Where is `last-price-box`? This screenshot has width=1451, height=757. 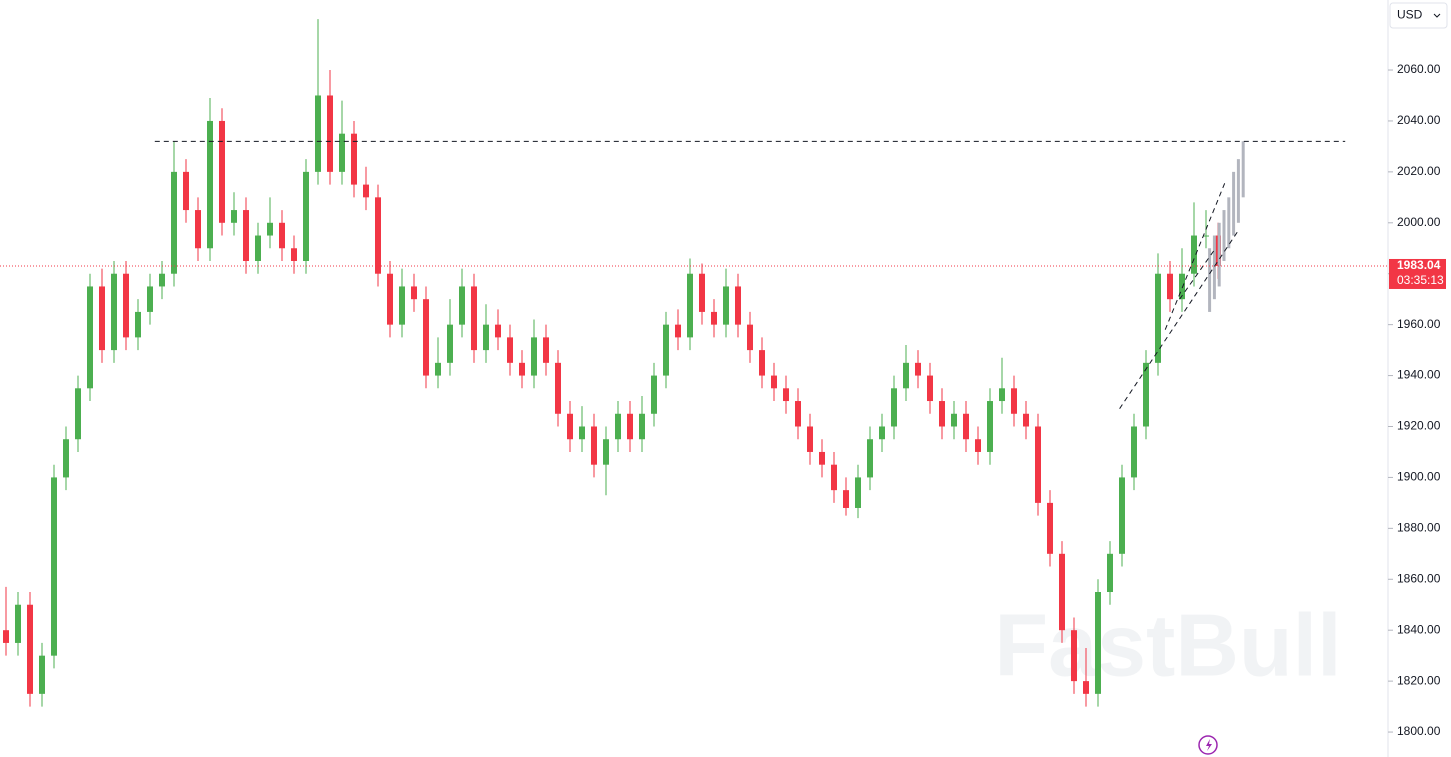
last-price-box is located at coordinates (1417, 273).